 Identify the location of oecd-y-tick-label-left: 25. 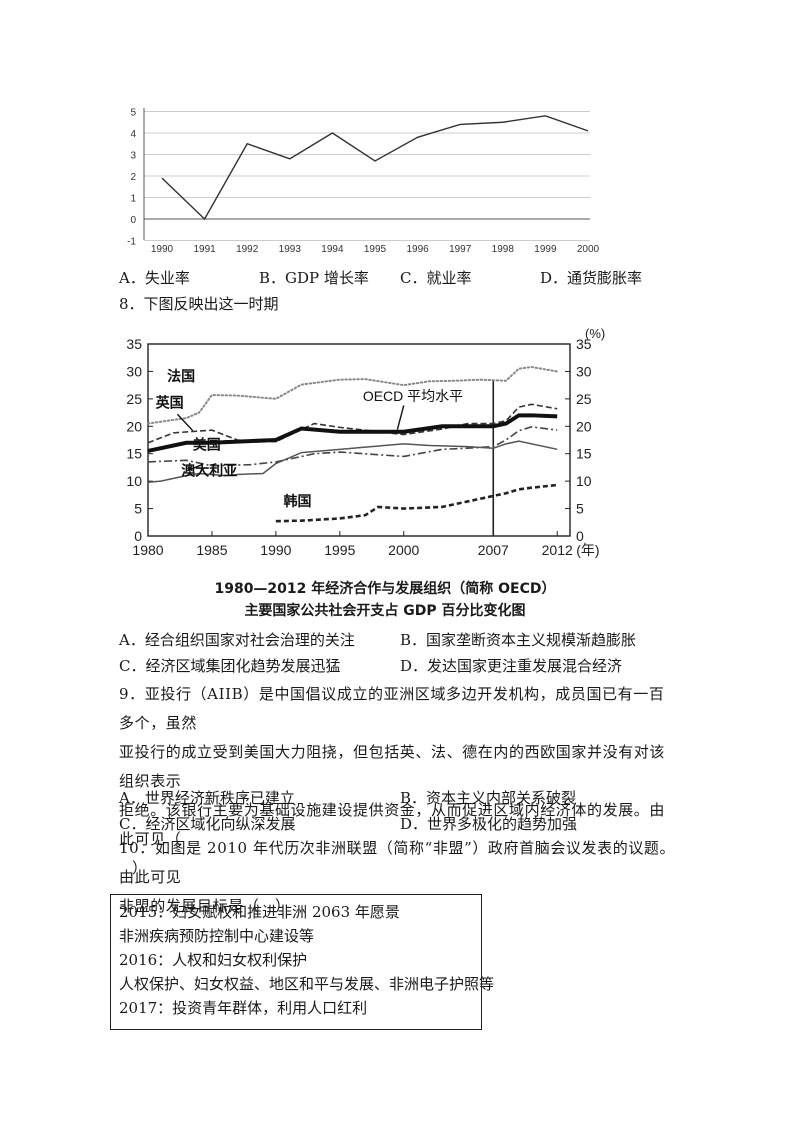
(134, 399).